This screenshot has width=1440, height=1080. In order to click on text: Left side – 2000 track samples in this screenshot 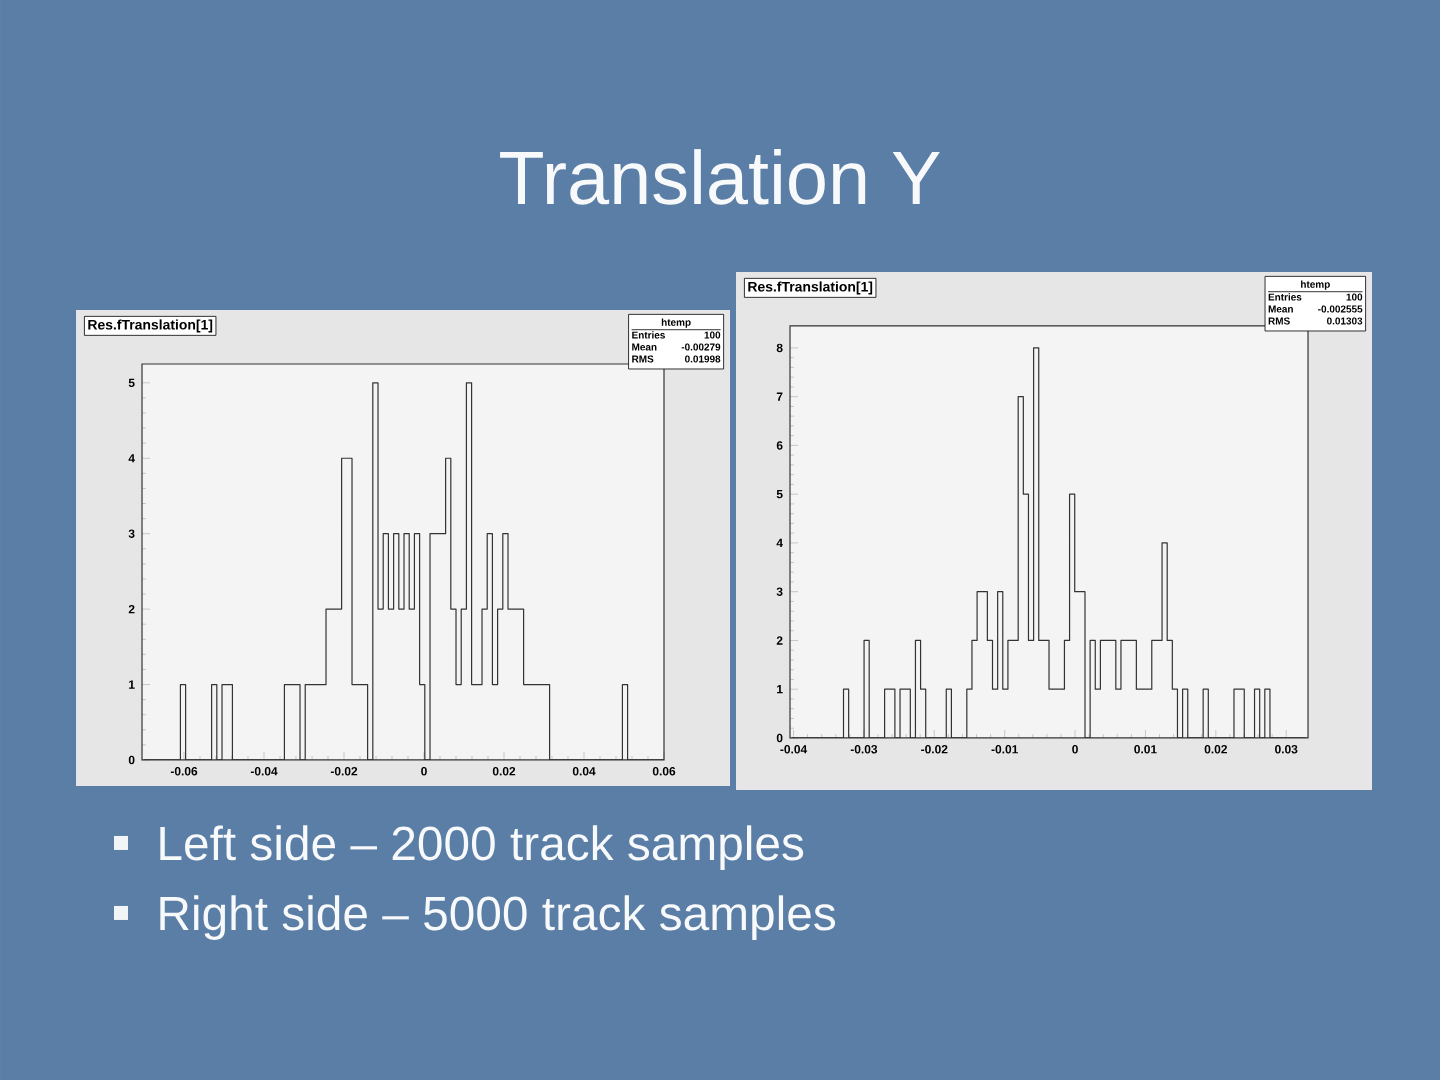, I will do `click(482, 847)`.